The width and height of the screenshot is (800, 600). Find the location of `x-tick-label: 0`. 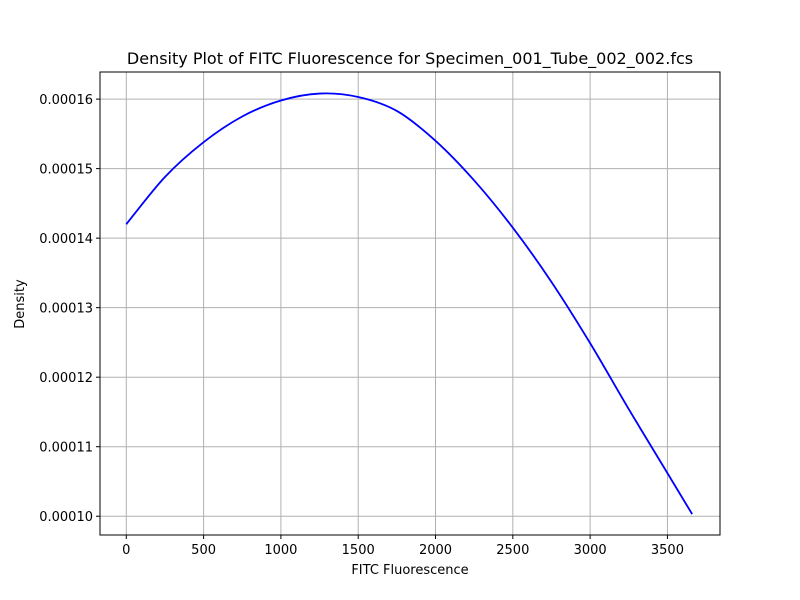

x-tick-label: 0 is located at coordinates (126, 550).